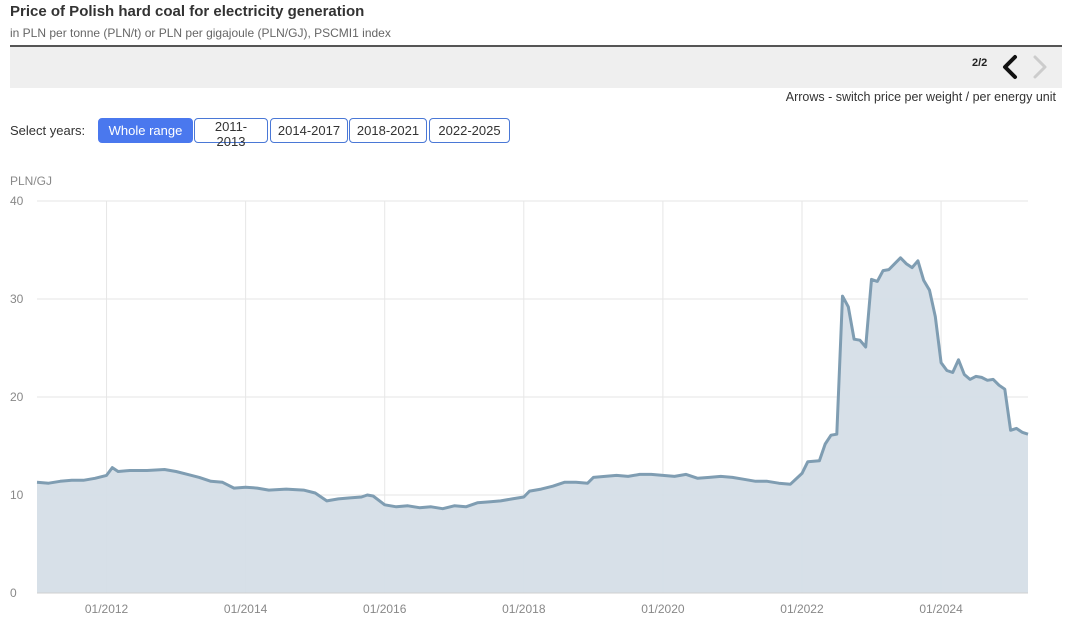 This screenshot has width=1066, height=625. I want to click on y-tick-label: 10, so click(17, 495).